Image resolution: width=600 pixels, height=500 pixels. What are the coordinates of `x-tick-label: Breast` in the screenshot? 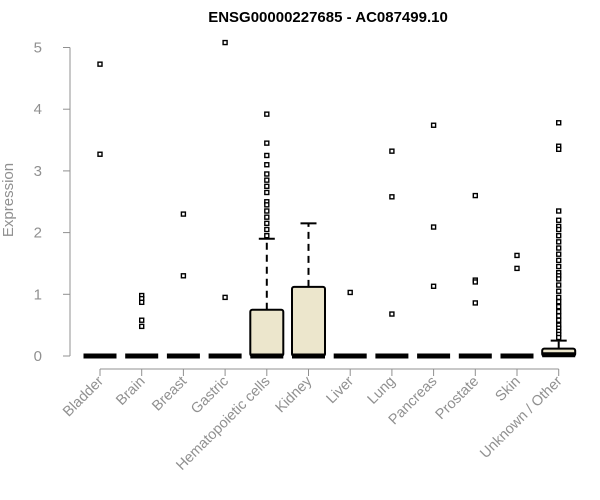 It's located at (169, 394).